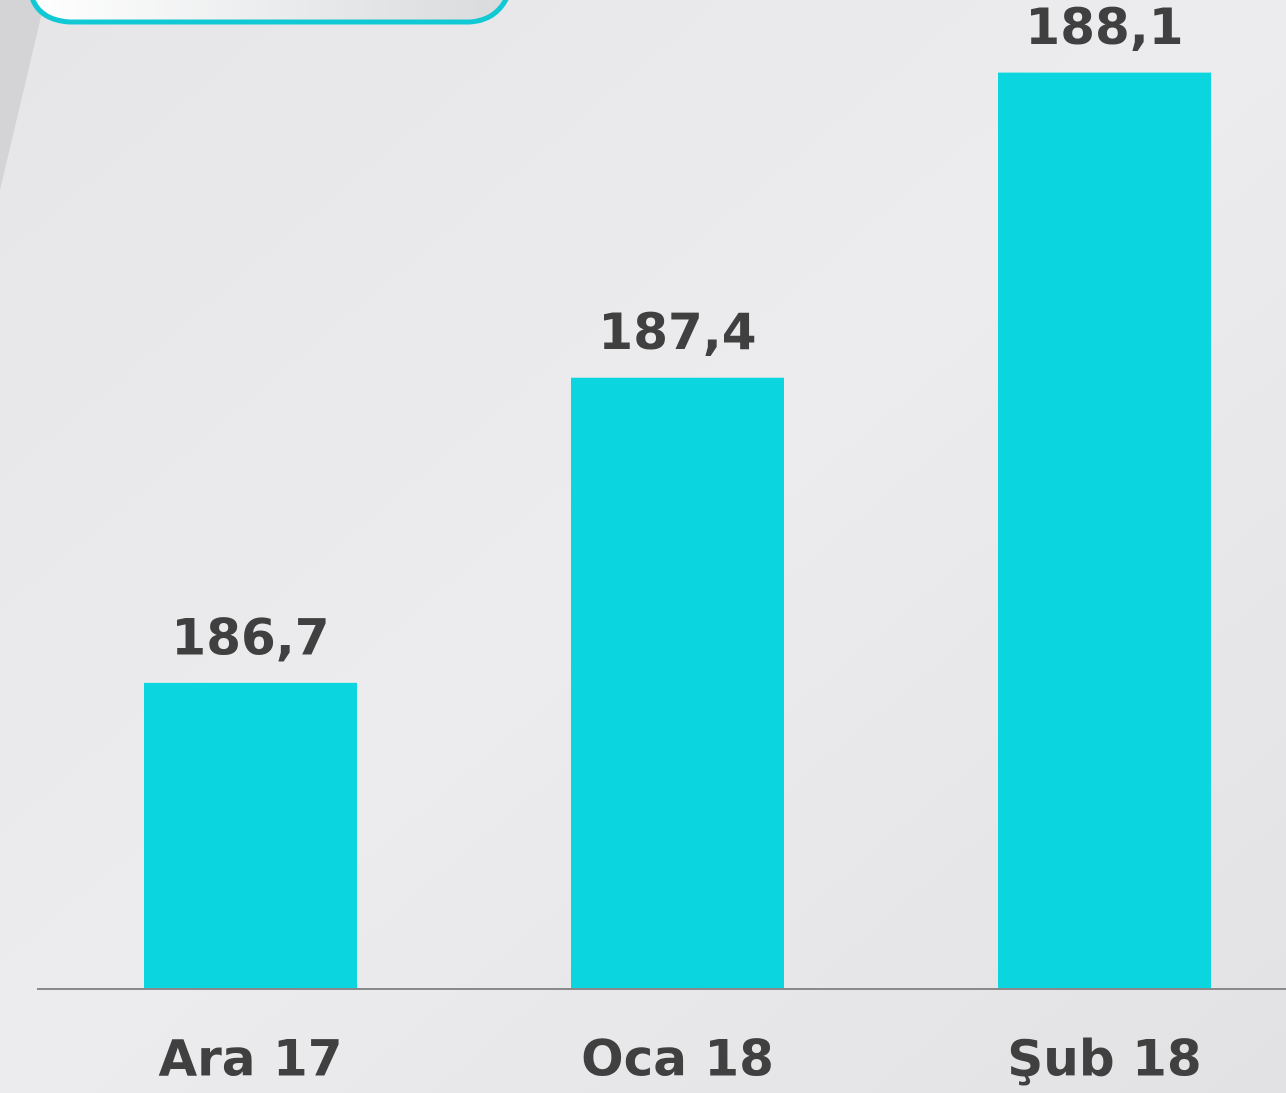  What do you see at coordinates (1104, 1059) in the screenshot?
I see `x-tick-label: Şub 18` at bounding box center [1104, 1059].